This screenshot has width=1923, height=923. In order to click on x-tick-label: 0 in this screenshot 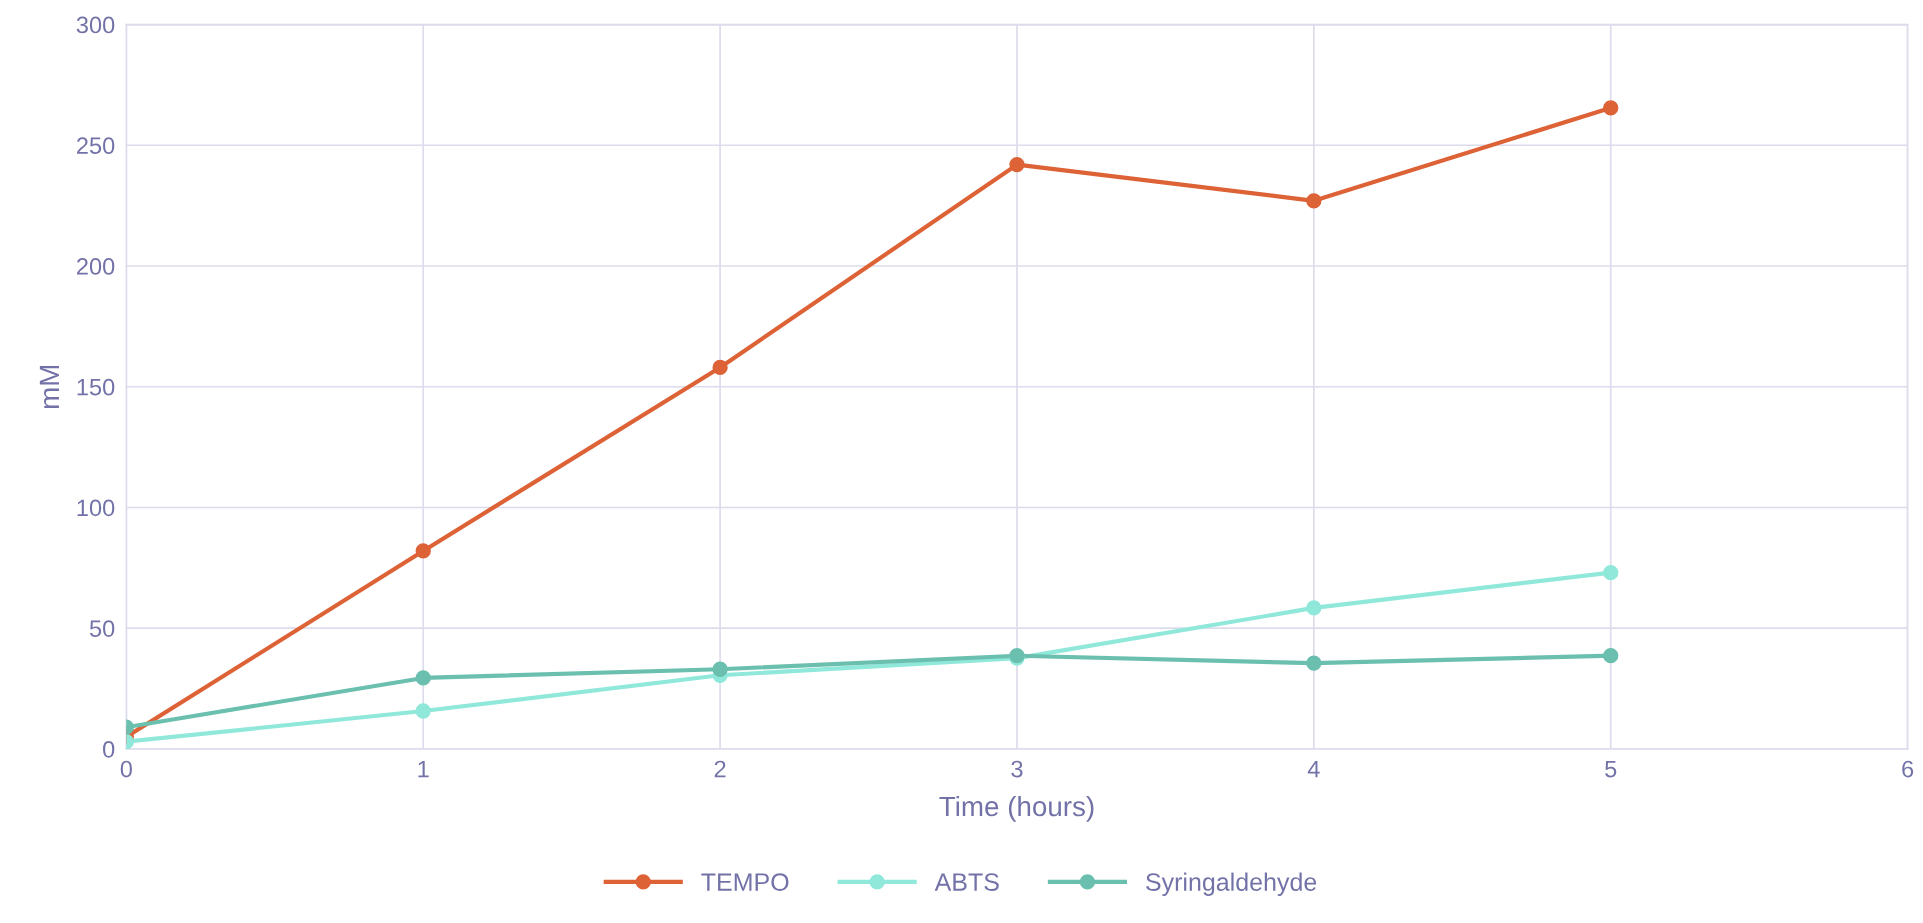, I will do `click(126, 769)`.